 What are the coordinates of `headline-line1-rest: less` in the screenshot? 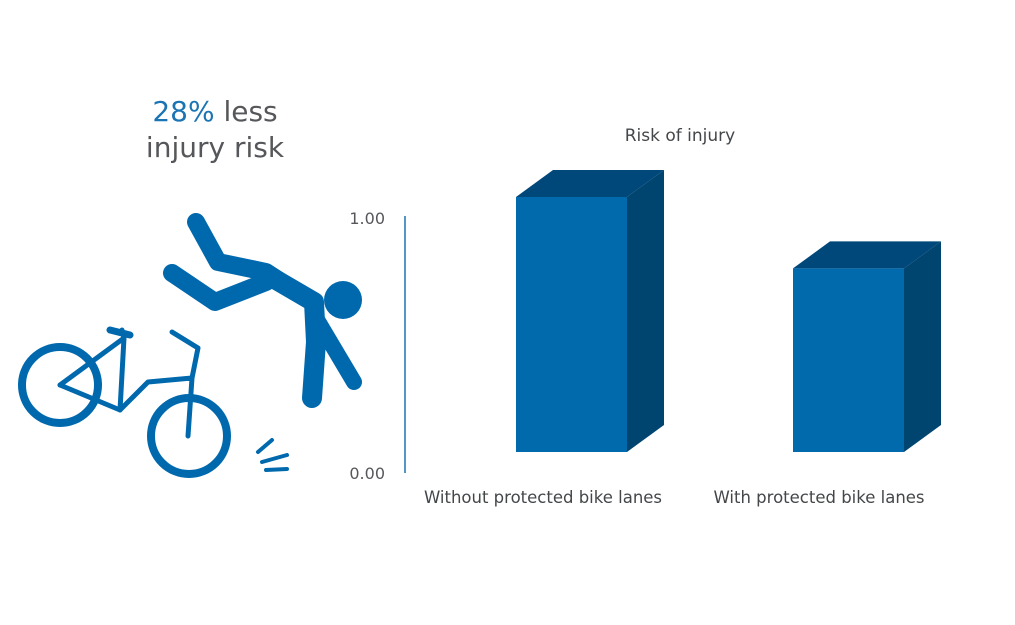 It's located at (246, 111).